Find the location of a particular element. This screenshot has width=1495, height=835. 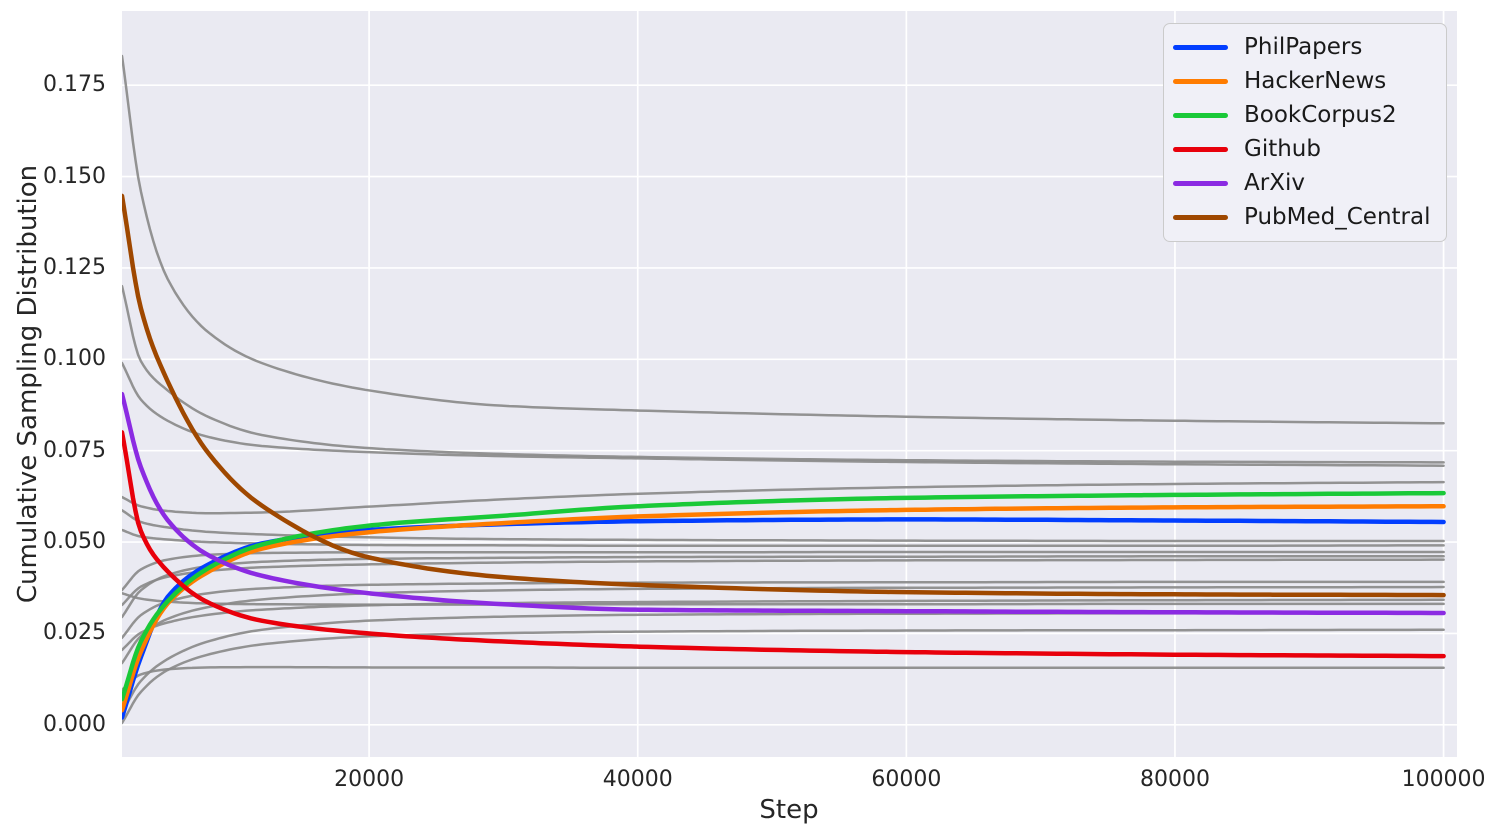

legend-item-github: Github is located at coordinates (1305, 150).